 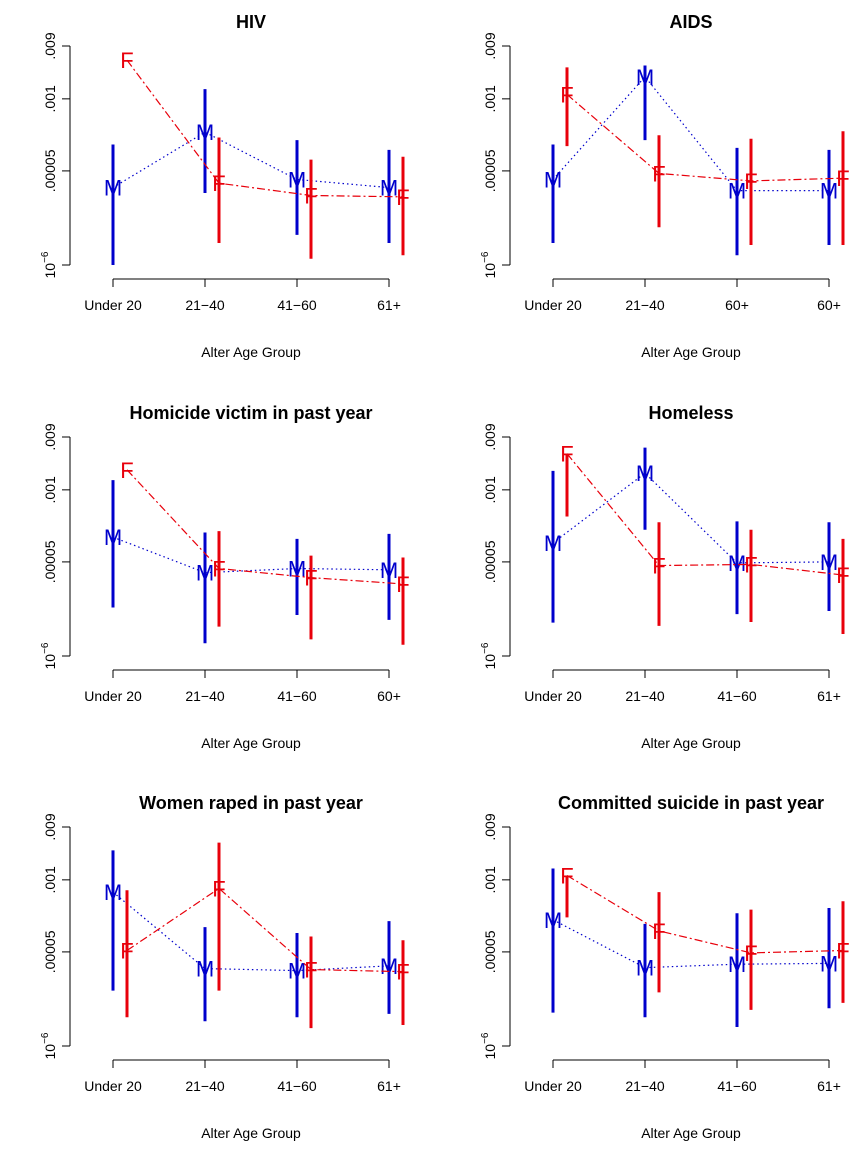 I want to click on panel-title: Homicide victim in past year, so click(x=250, y=413).